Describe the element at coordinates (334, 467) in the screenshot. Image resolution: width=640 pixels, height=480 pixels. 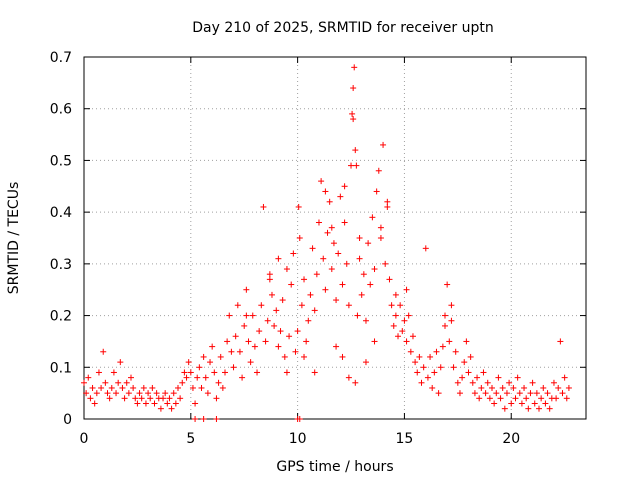
I see `x-axis-label: GPS time / hours` at that location.